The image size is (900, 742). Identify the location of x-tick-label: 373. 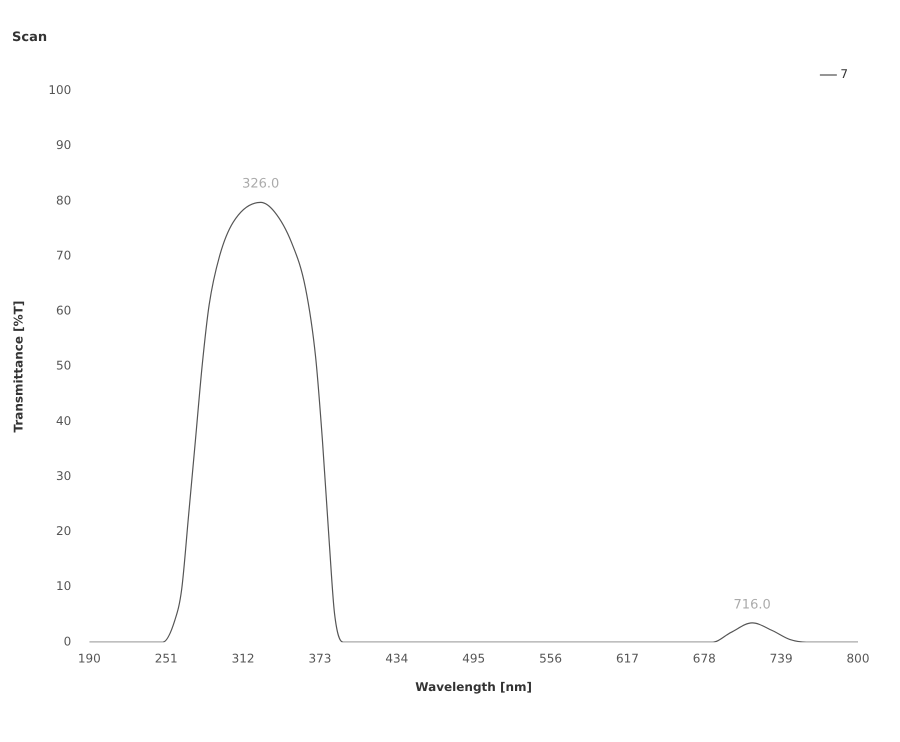
(320, 659).